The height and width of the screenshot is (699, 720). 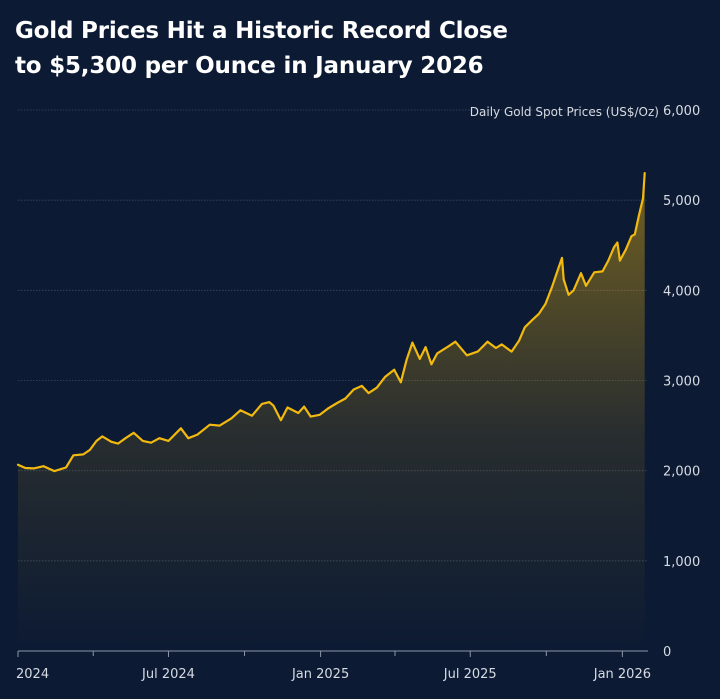 What do you see at coordinates (681, 472) in the screenshot?
I see `y-tick-label: 2,000` at bounding box center [681, 472].